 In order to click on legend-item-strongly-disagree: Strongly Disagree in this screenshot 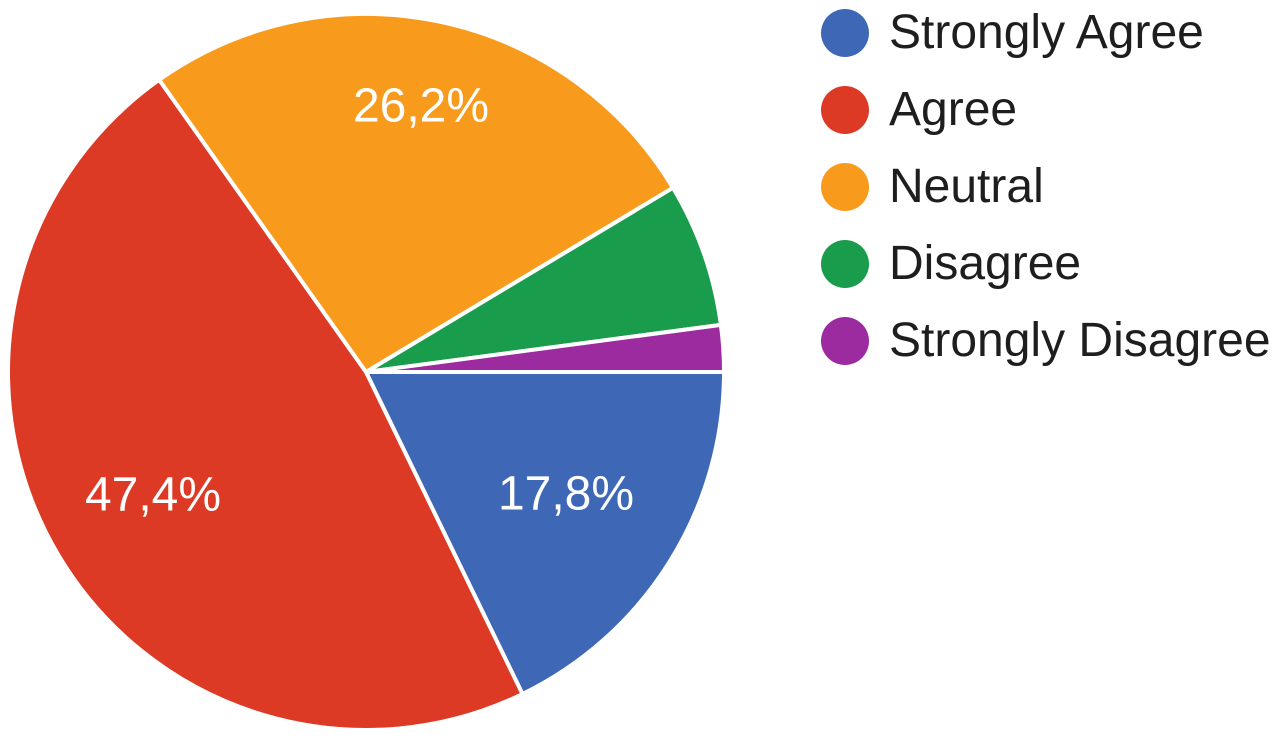, I will do `click(1046, 341)`.